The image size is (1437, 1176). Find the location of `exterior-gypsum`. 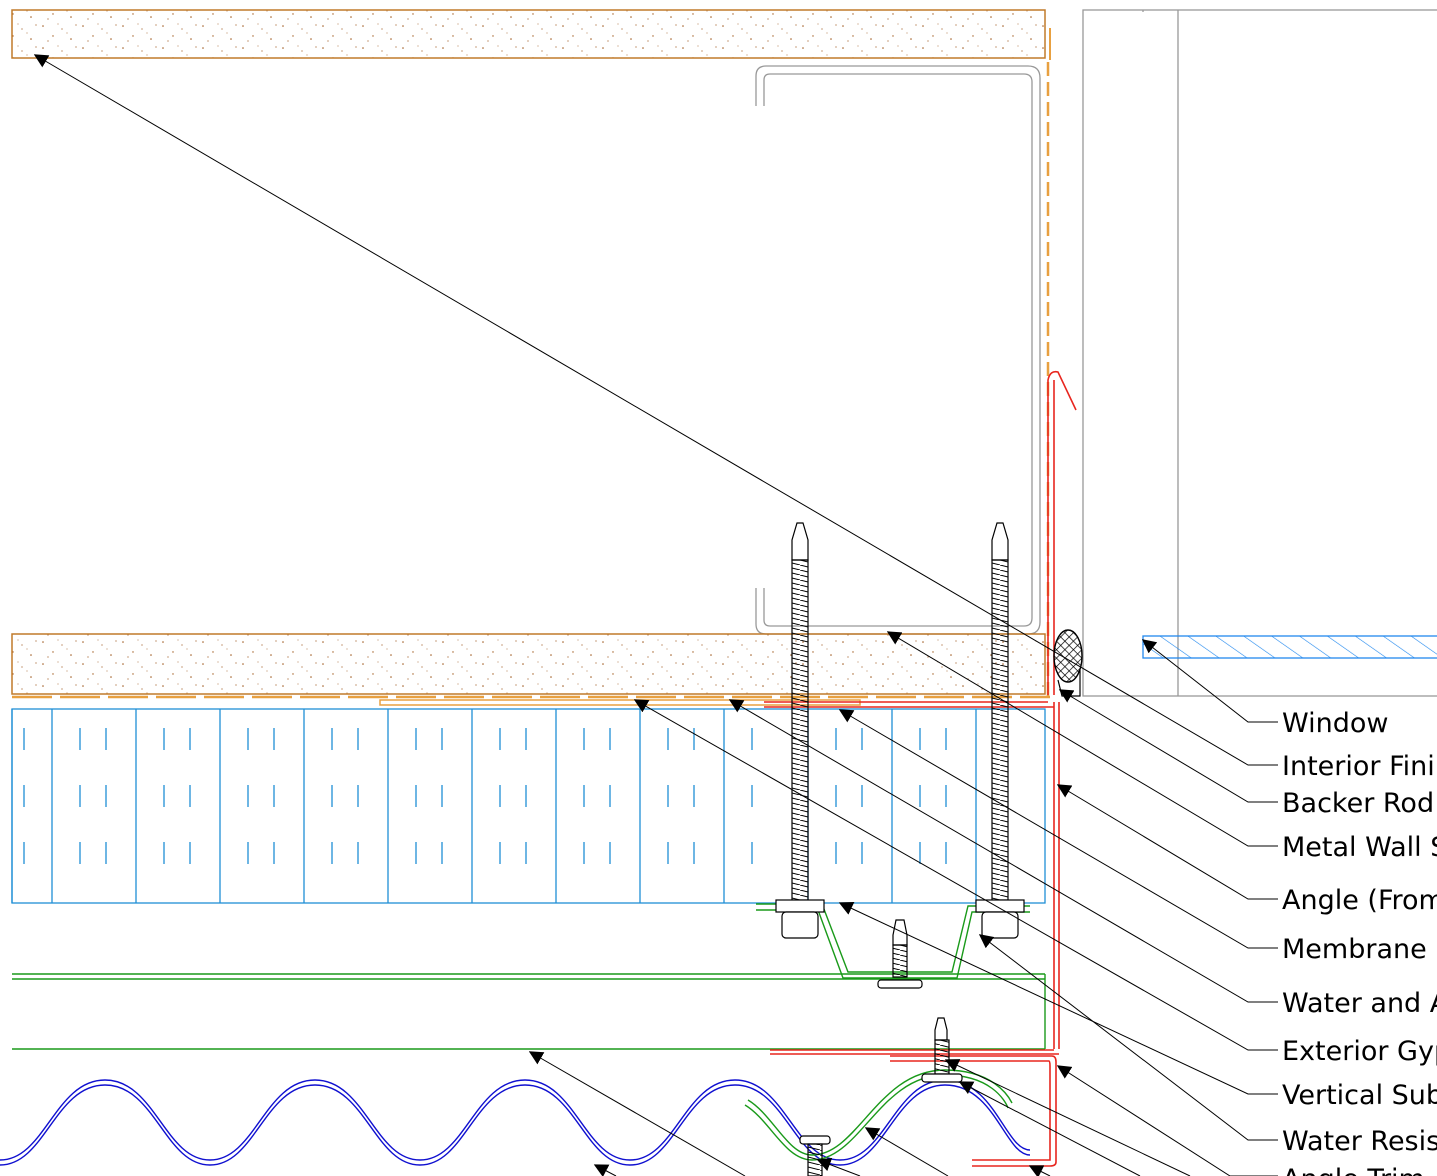

exterior-gypsum is located at coordinates (530, 669).